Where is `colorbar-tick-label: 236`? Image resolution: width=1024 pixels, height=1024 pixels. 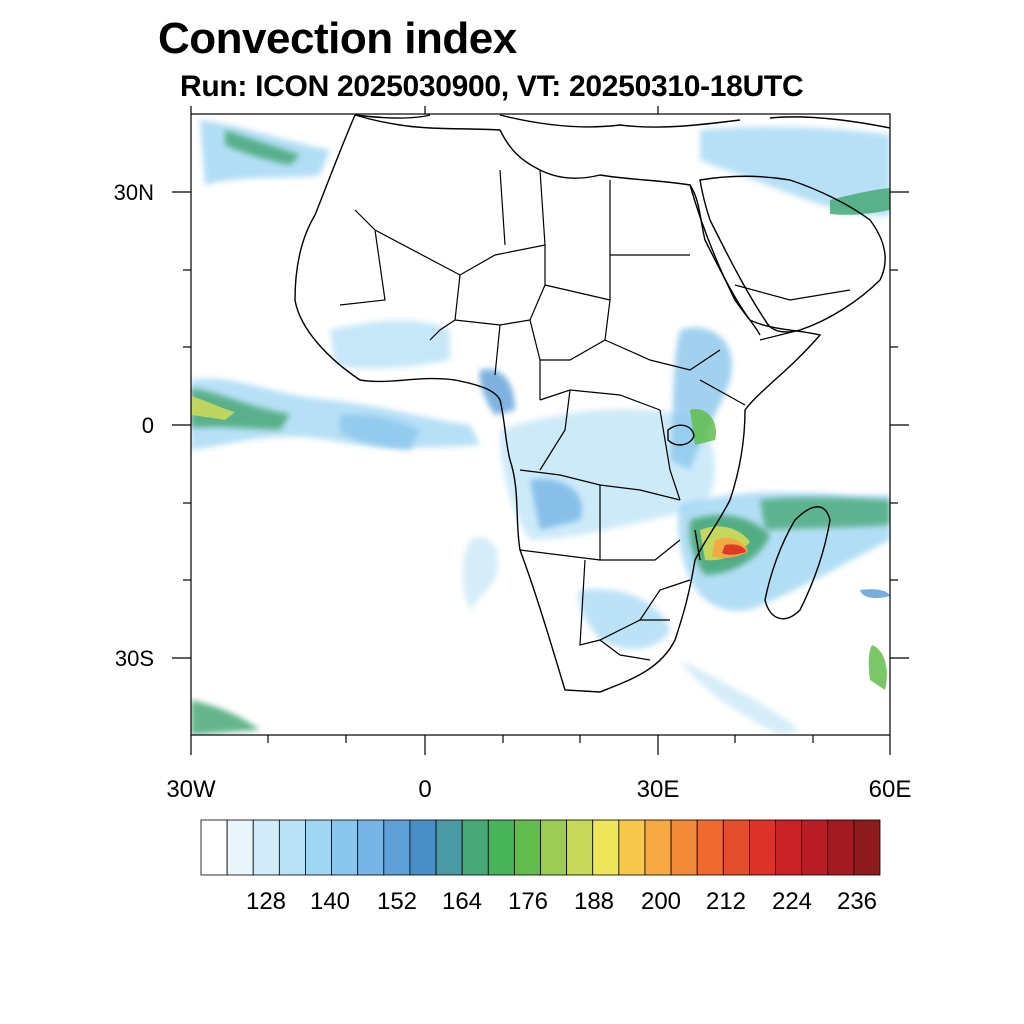 colorbar-tick-label: 236 is located at coordinates (857, 901).